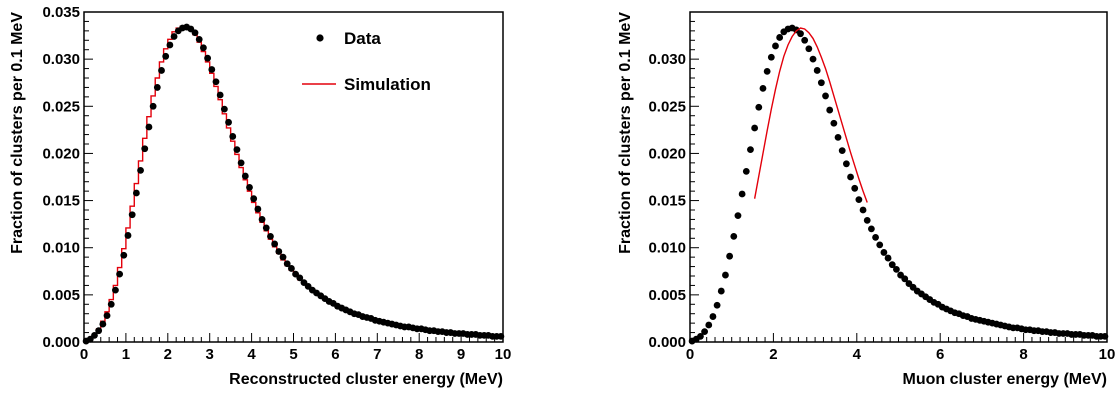 This screenshot has width=1116, height=398. I want to click on y-axis-title: Fraction of clusters per 0.1 MeV, so click(17, 133).